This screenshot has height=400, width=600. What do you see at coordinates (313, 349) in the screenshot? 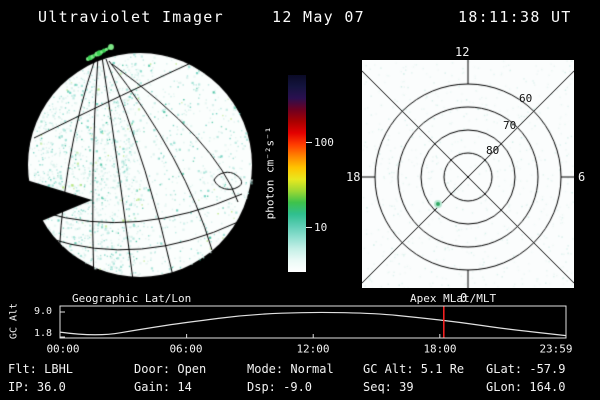
I see `xtick-1200: 12:00` at bounding box center [313, 349].